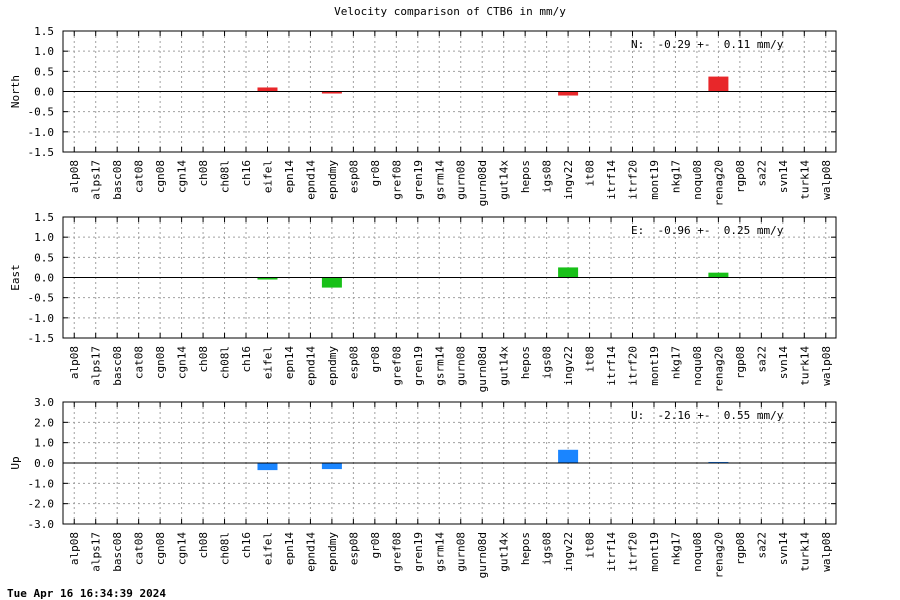 This screenshot has height=600, width=900. Describe the element at coordinates (654, 552) in the screenshot. I see `x-tick-label: mont19` at that location.